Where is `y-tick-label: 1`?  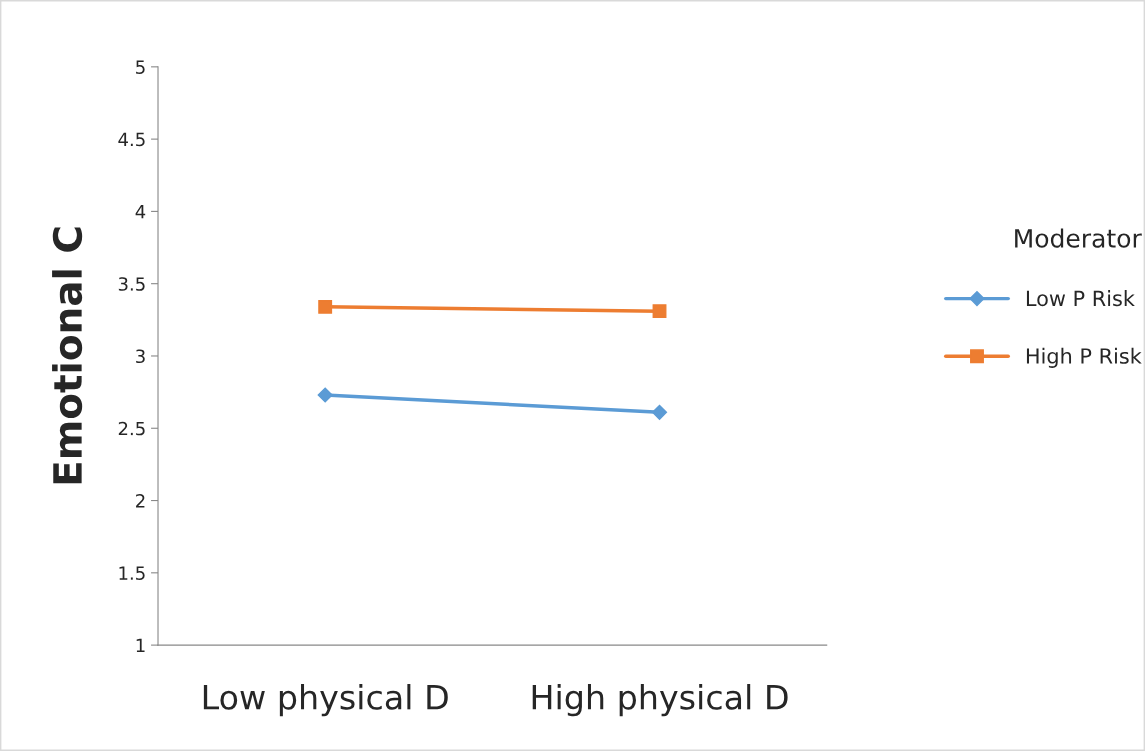 y-tick-label: 1 is located at coordinates (140, 645).